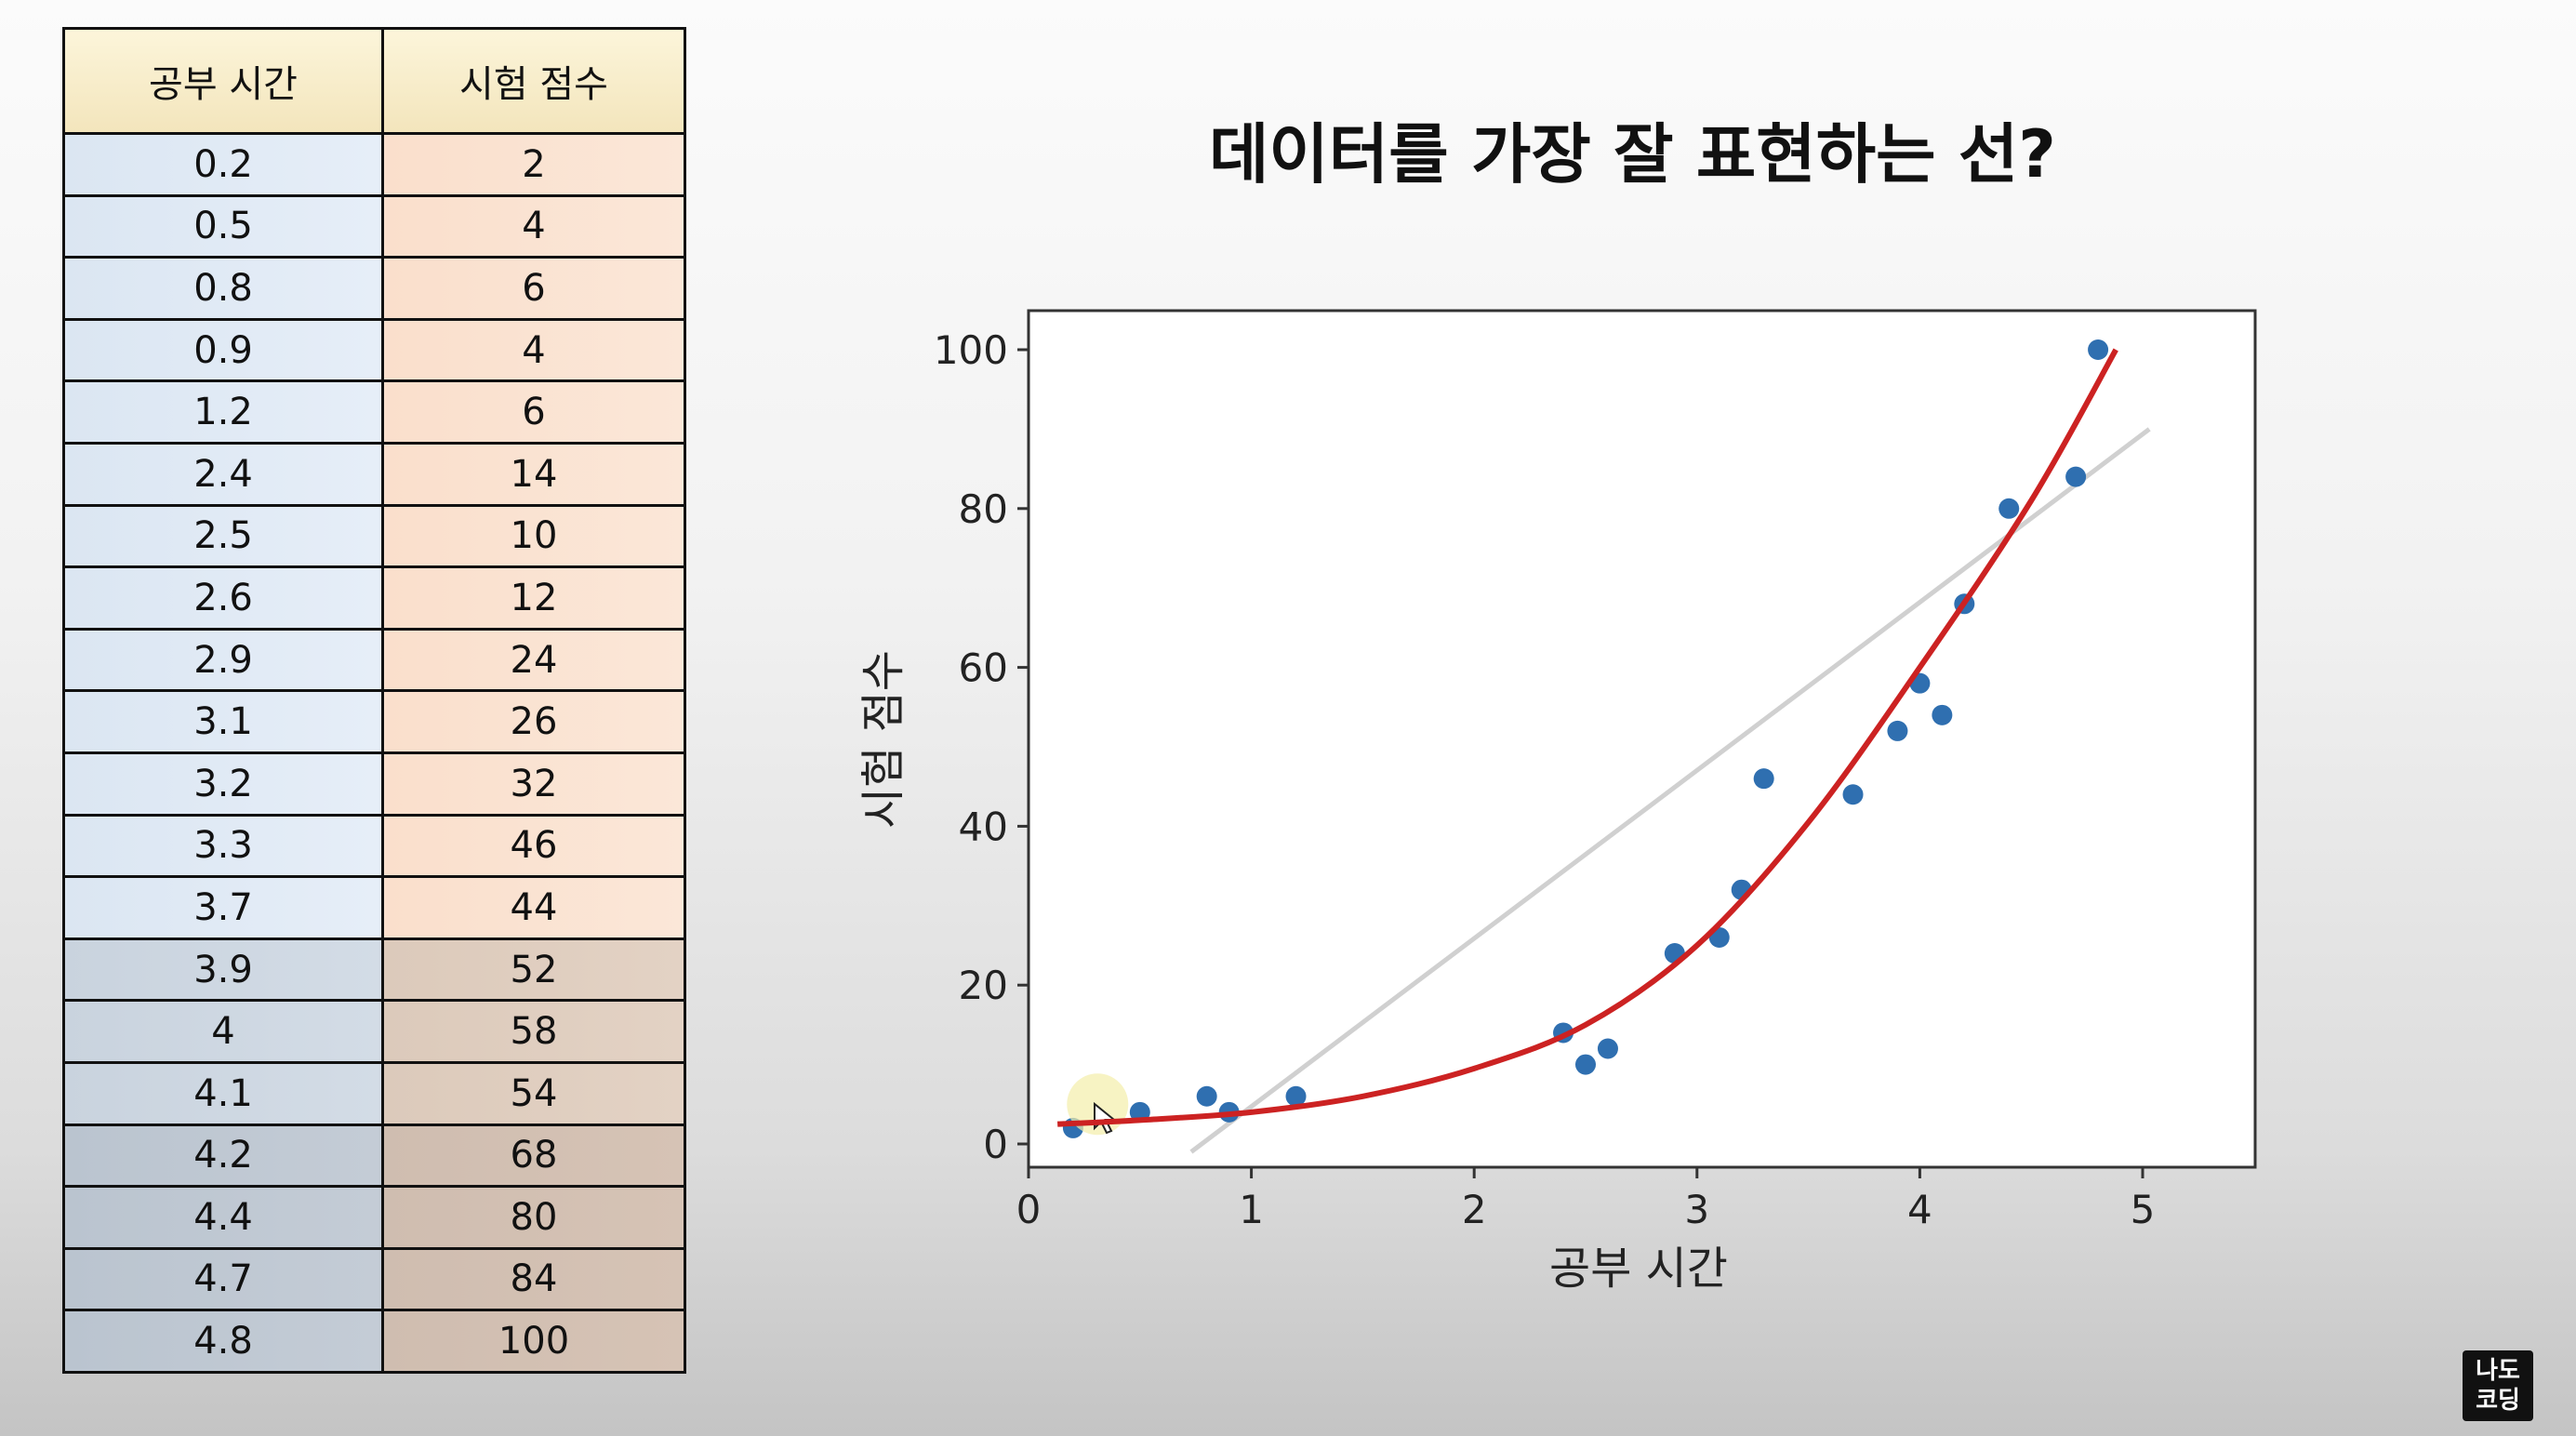 The width and height of the screenshot is (2576, 1436). What do you see at coordinates (223, 412) in the screenshot?
I see `cell-study-time: 1.2` at bounding box center [223, 412].